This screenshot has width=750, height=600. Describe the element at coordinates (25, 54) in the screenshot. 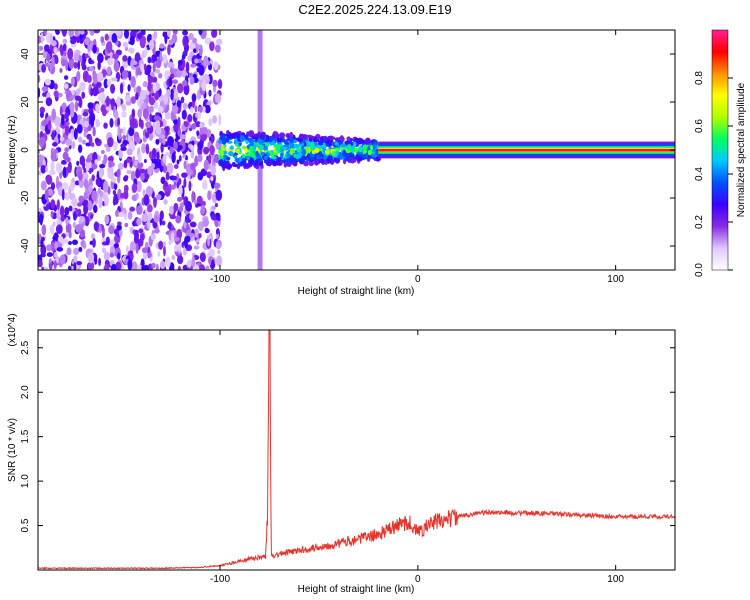

I see `y-tick-label: 40` at that location.